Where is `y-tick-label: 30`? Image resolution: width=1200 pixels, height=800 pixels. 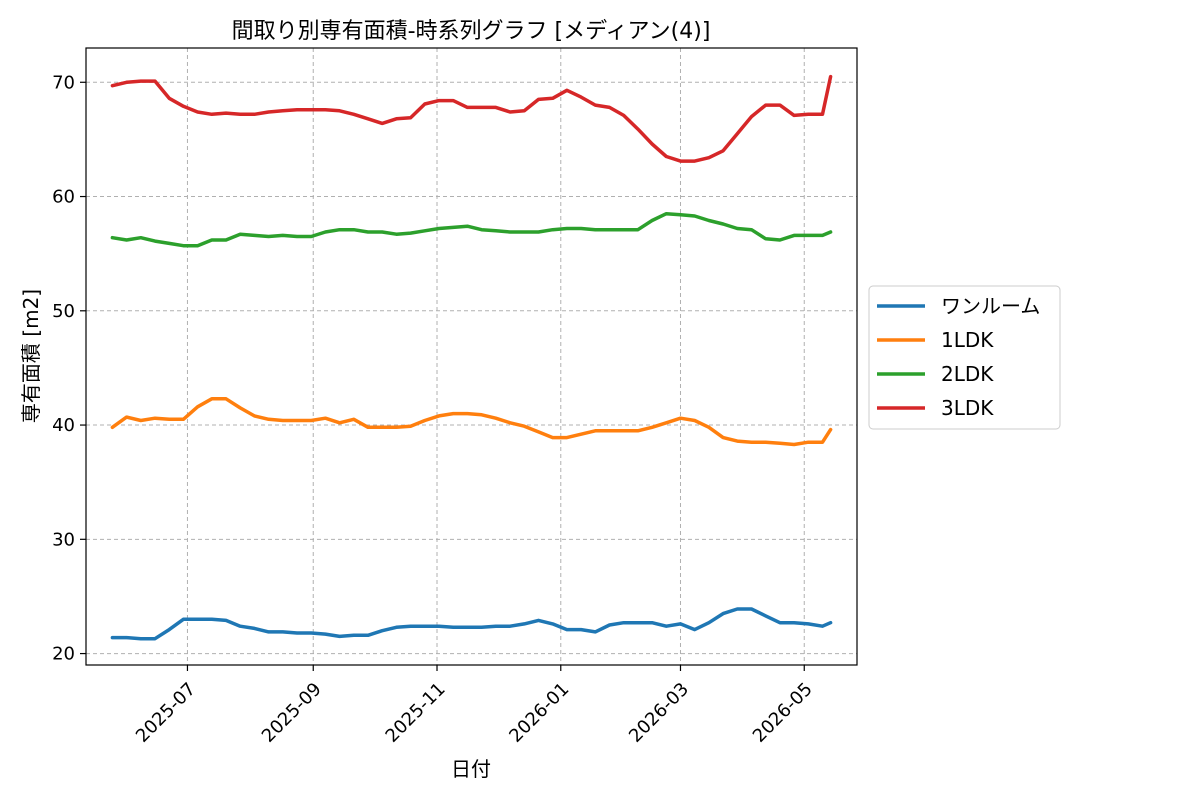 y-tick-label: 30 is located at coordinates (63, 539).